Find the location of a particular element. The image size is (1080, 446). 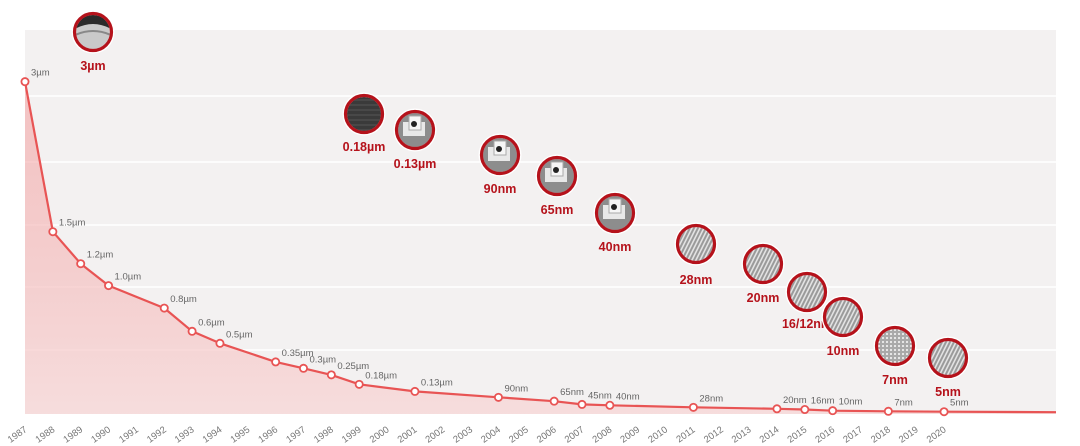

x-tick-label: 2002 is located at coordinates (436, 434).